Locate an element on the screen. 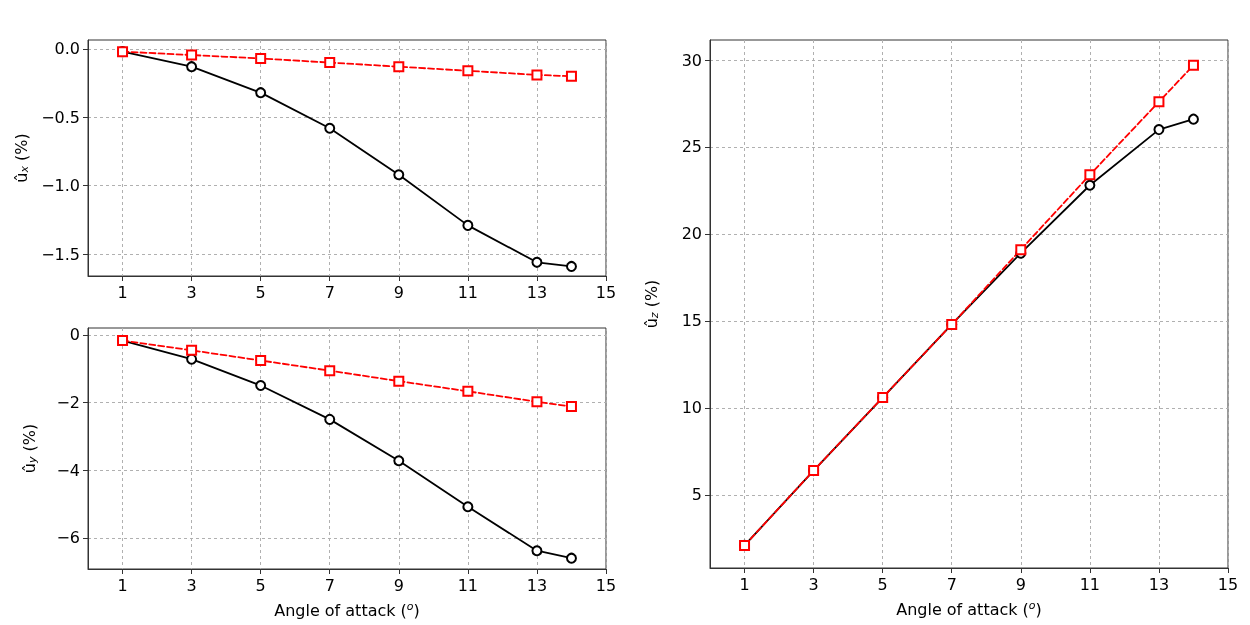 The height and width of the screenshot is (625, 1250). y-tick-label: 20 is located at coordinates (691, 234).